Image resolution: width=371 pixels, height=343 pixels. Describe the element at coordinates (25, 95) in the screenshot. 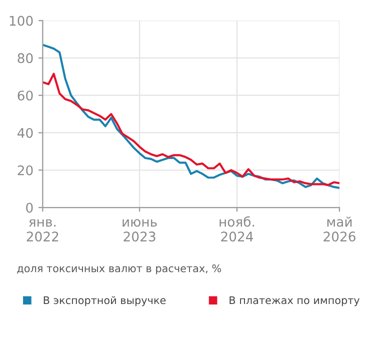

I see `y-tick-label: 60` at that location.